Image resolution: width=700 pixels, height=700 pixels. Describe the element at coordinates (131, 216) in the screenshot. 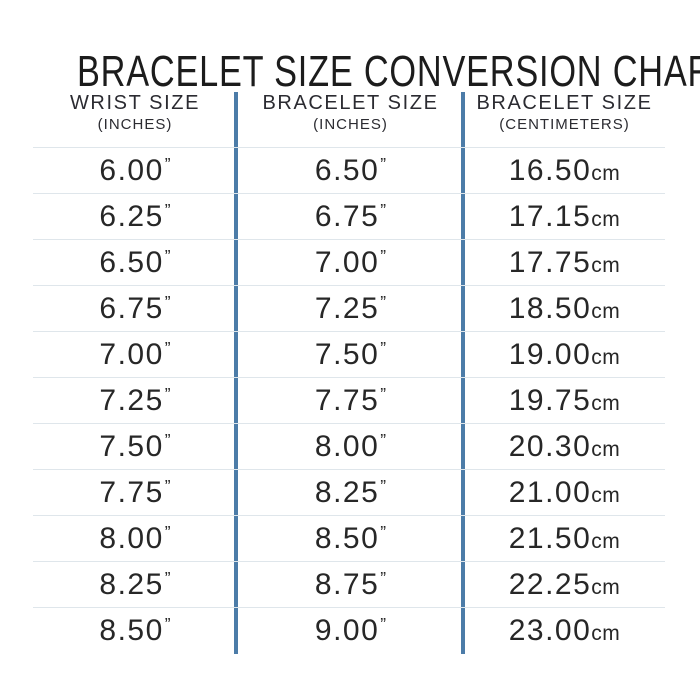

I see `wrist-size-value: 6.25` at that location.